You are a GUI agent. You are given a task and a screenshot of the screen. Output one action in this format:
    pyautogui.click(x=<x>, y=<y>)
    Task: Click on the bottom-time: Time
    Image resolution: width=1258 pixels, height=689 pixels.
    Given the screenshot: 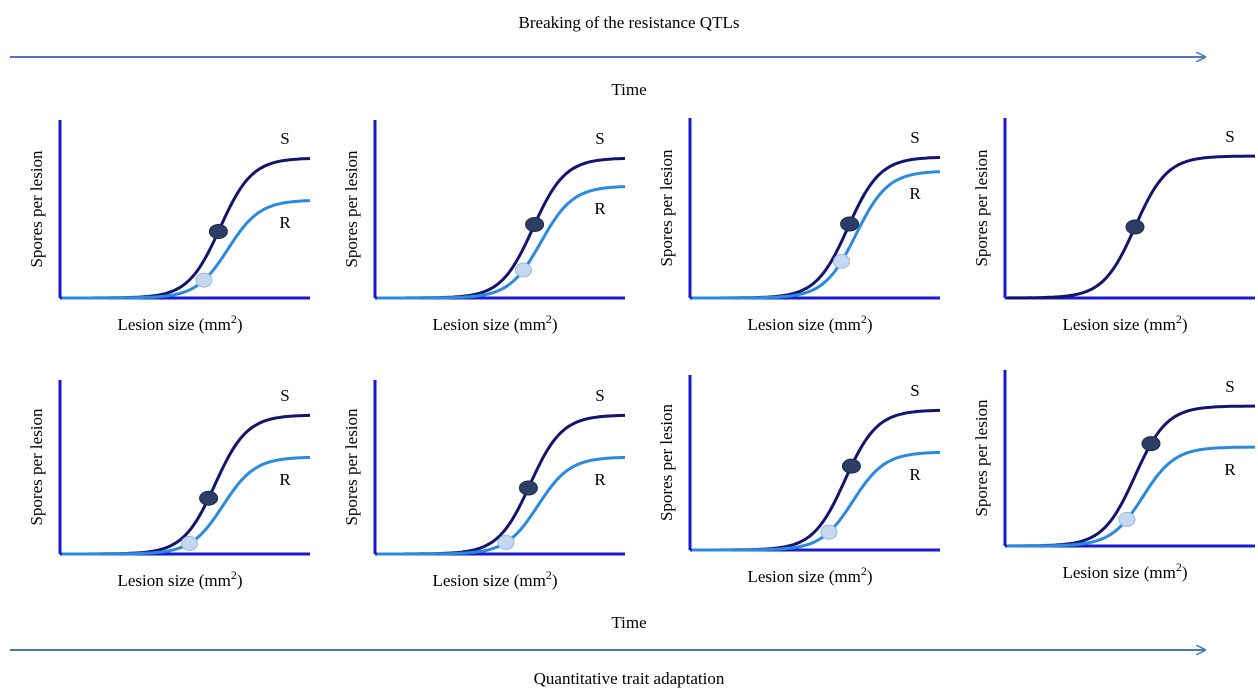 What is the action you would take?
    pyautogui.click(x=628, y=622)
    